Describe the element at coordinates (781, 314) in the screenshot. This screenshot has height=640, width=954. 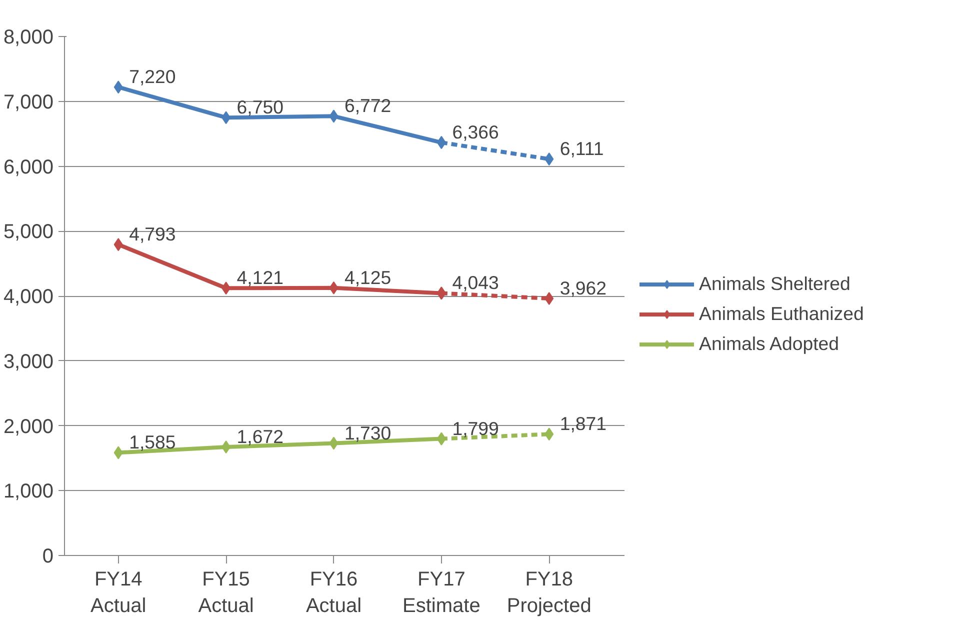
I see `legend-label: Animals Euthanized` at that location.